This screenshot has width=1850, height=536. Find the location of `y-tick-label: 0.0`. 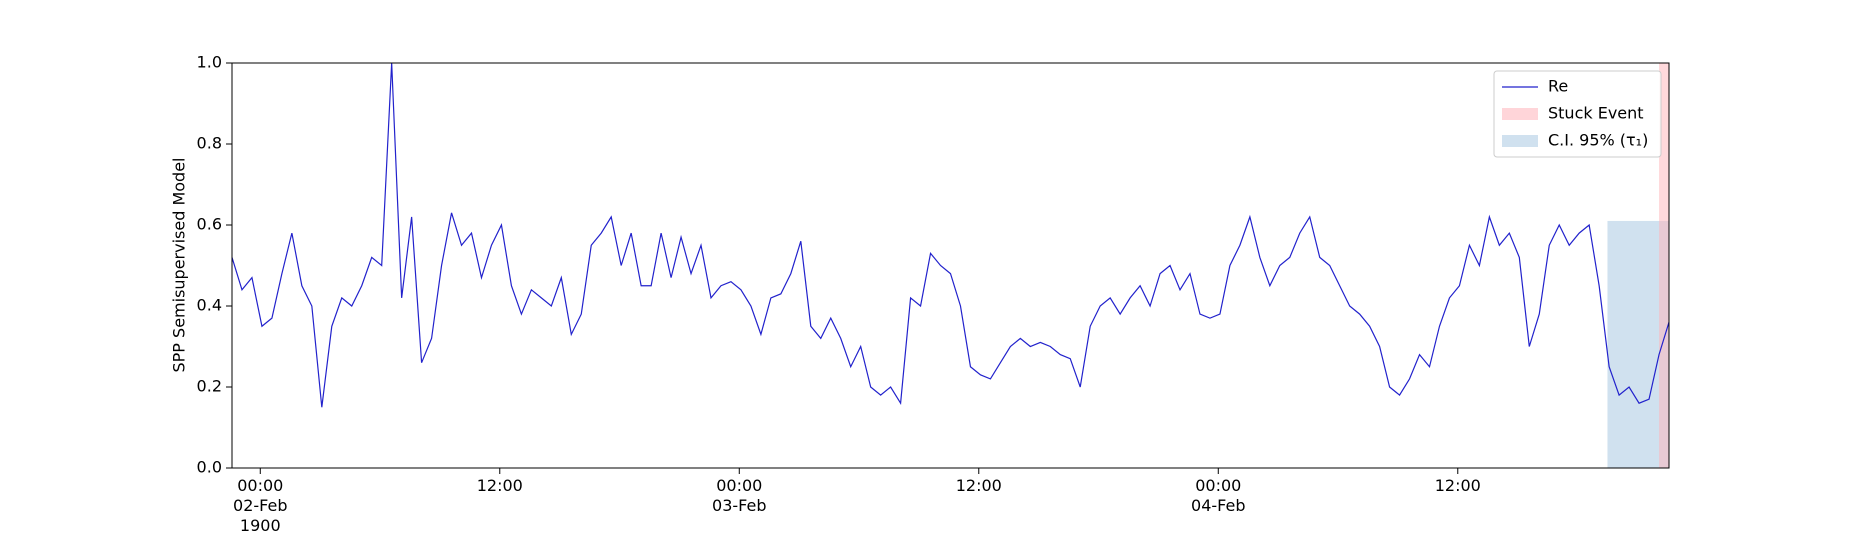

y-tick-label: 0.0 is located at coordinates (209, 467).